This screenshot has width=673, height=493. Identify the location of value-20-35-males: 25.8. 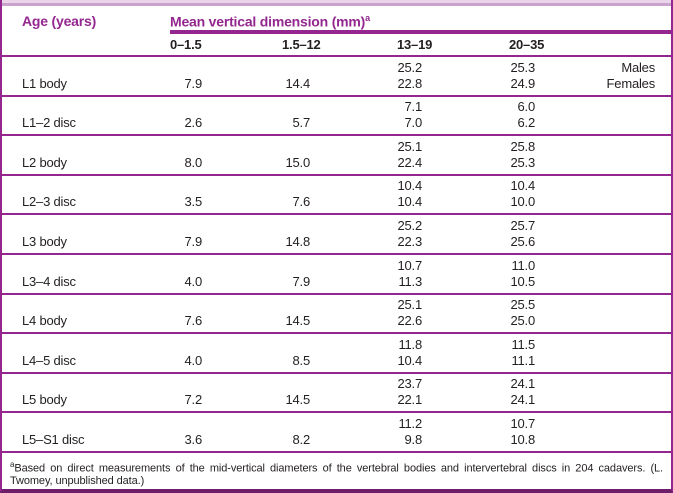
(522, 146).